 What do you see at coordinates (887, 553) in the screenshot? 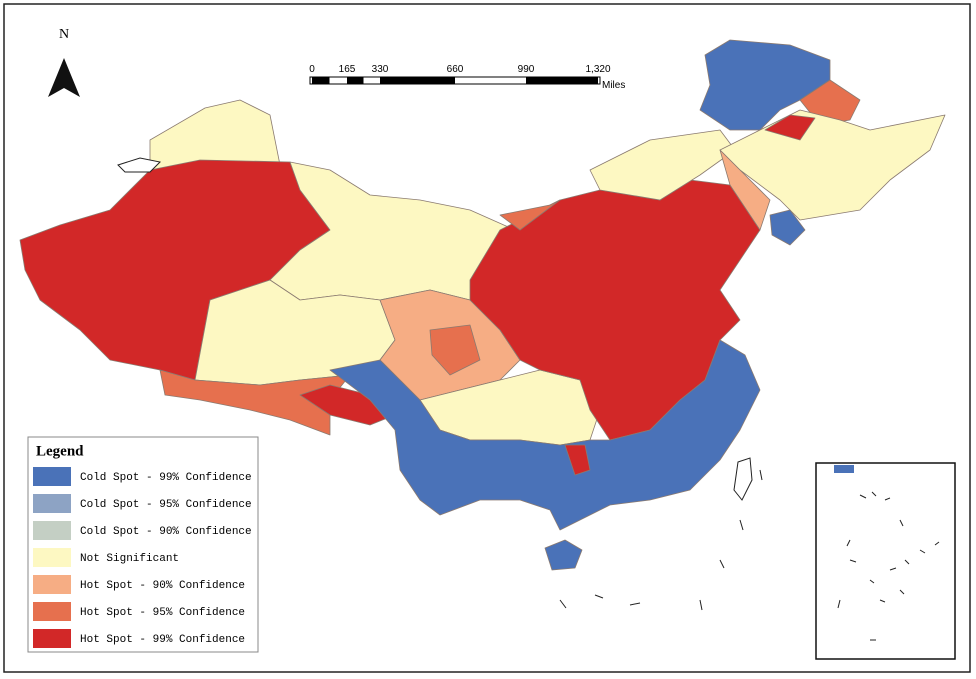
I see `inset-islands` at bounding box center [887, 553].